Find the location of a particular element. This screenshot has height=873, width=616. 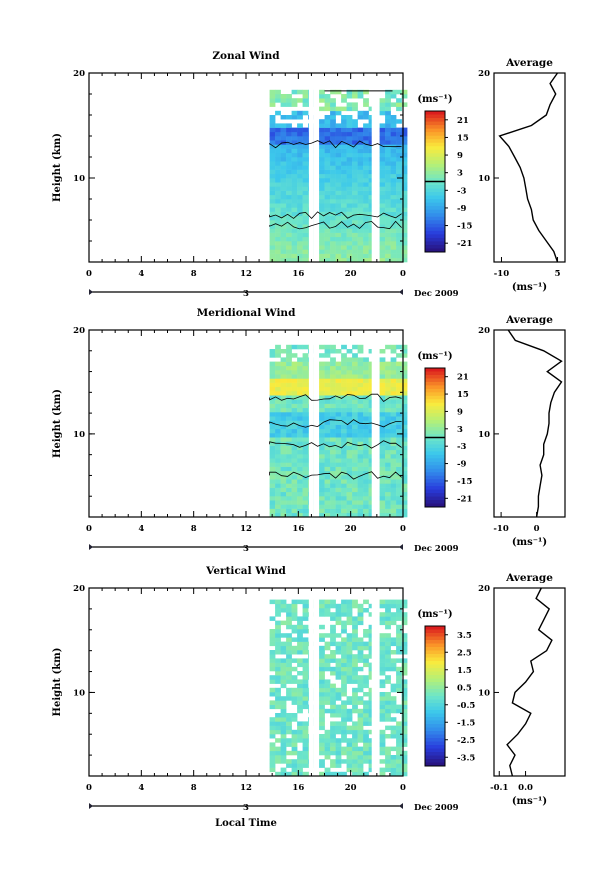

y-axis-label: Height (km) is located at coordinates (57, 682).